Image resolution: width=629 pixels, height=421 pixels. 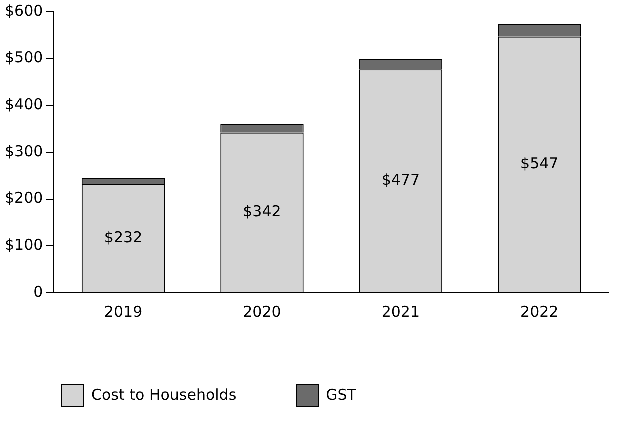 I want to click on legend-label: GST, so click(x=342, y=395).